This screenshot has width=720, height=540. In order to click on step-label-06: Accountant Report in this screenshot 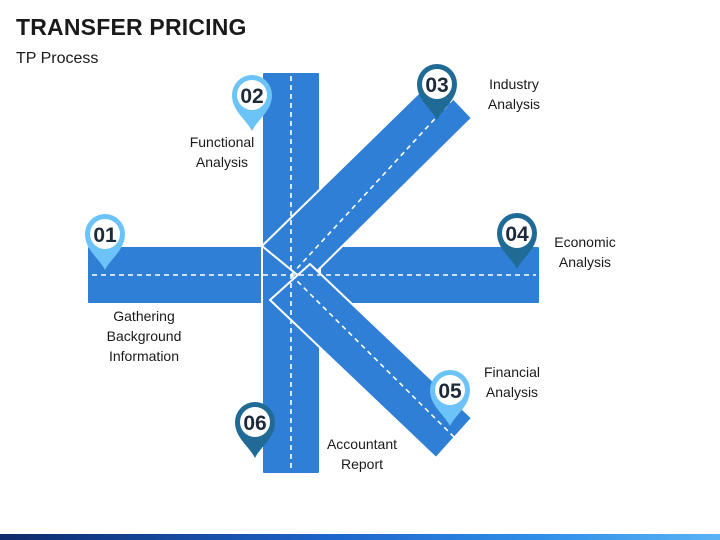, I will do `click(362, 454)`.